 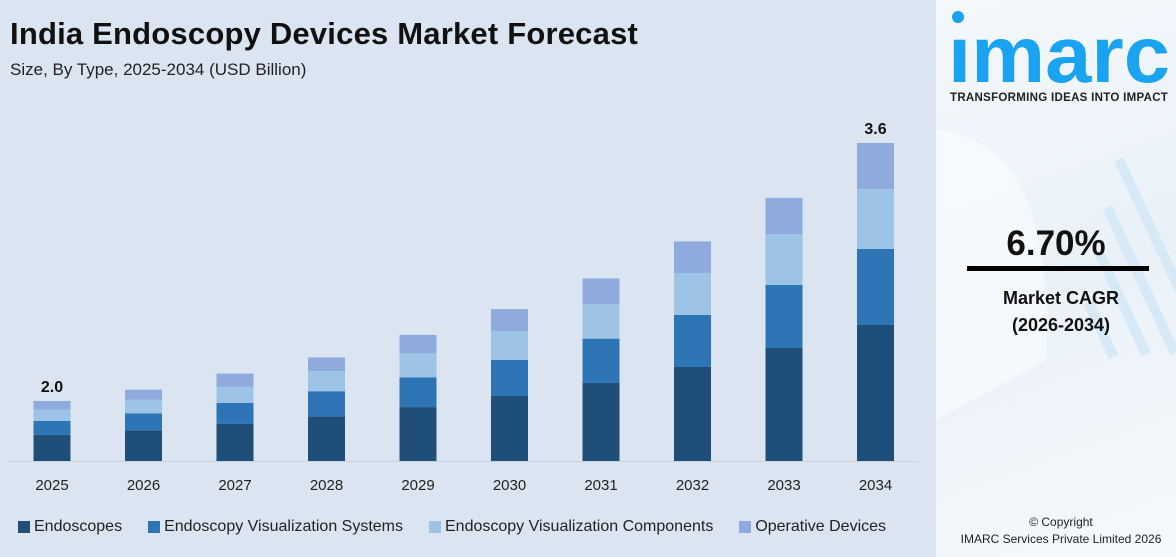 I want to click on x-tick-label: 2031, so click(x=600, y=485).